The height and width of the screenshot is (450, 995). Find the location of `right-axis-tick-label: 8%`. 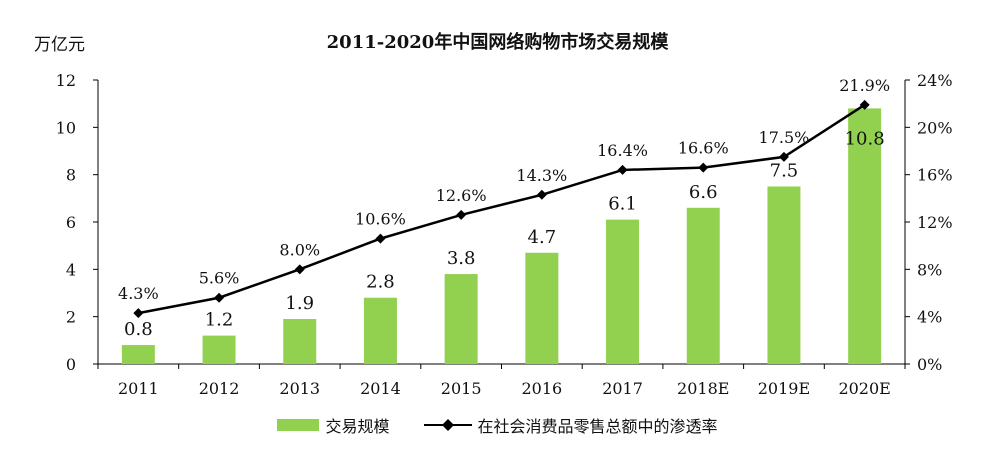

right-axis-tick-label: 8% is located at coordinates (929, 269).